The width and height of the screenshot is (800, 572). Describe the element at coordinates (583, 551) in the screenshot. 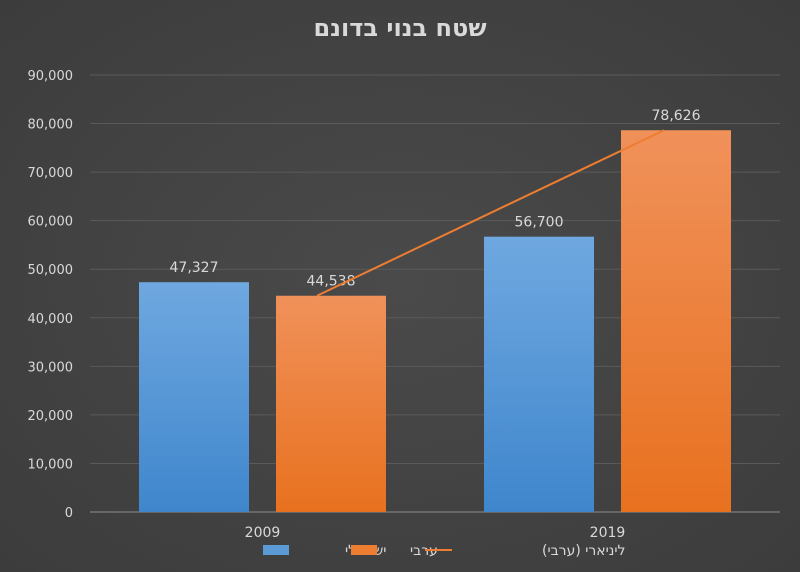

I see `legend-label-trendline: ליניארי (ערבי)` at that location.